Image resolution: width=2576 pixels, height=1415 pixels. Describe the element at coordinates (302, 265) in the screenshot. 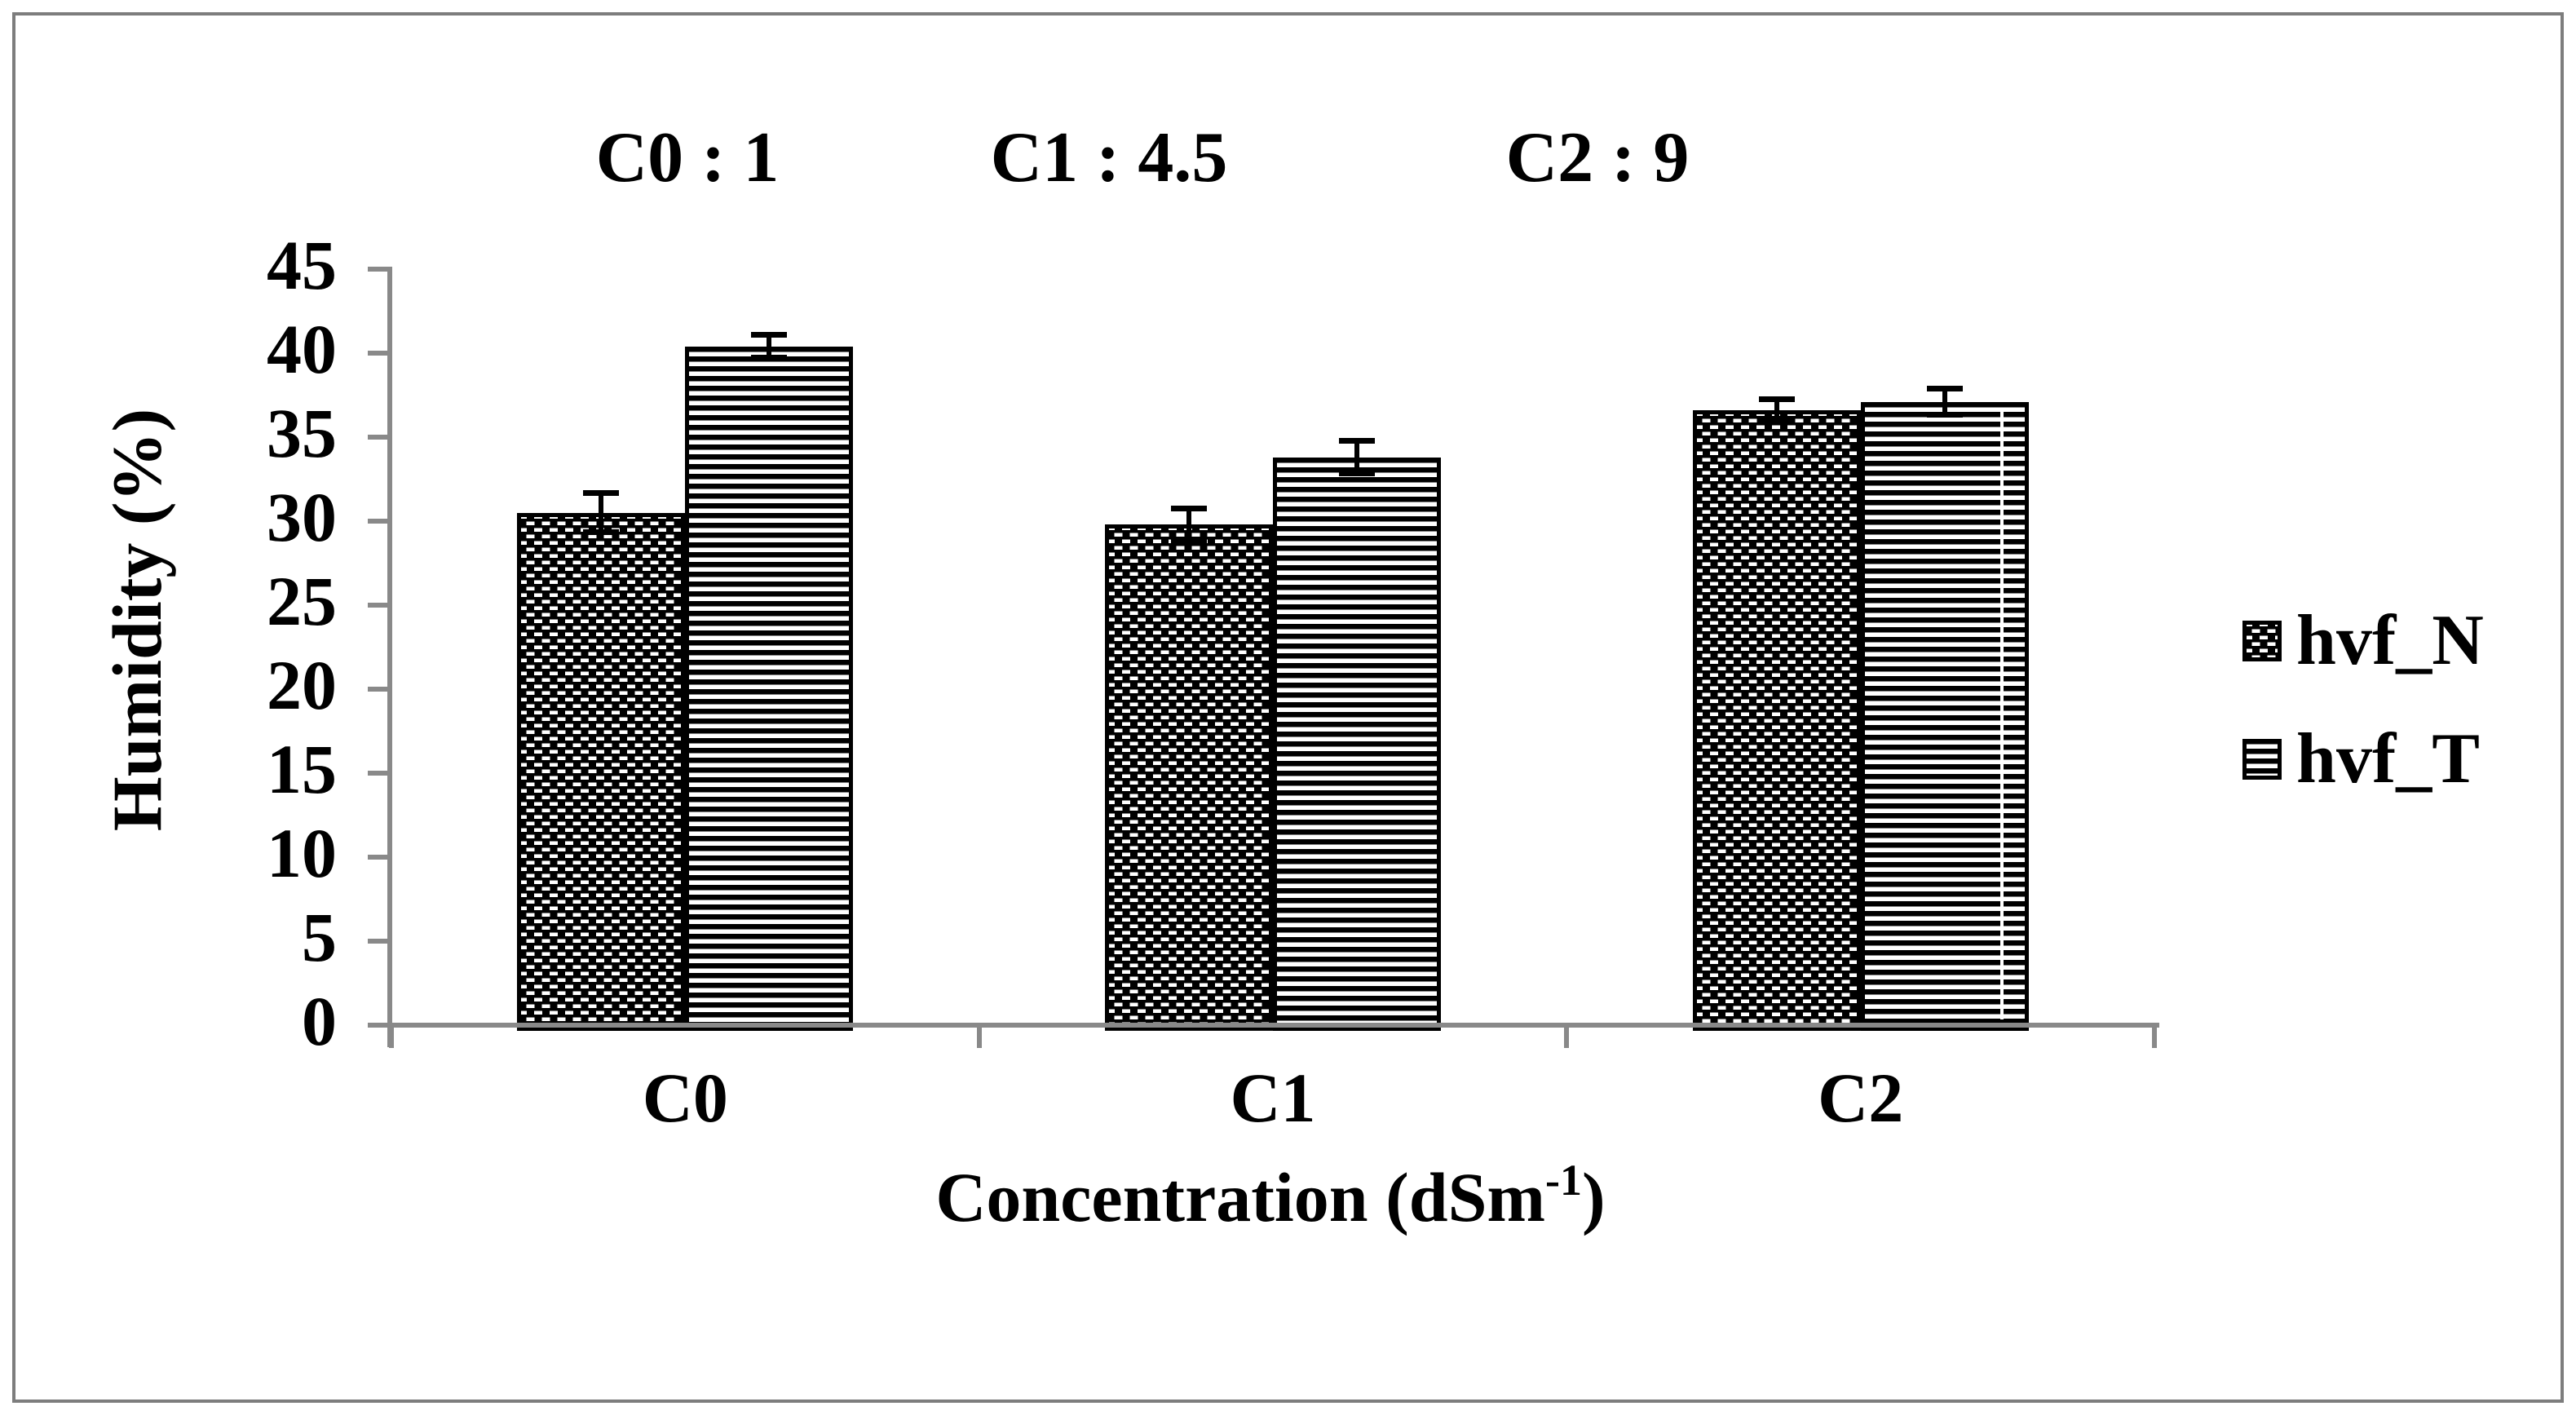

I see `y-tick-label: 45` at that location.